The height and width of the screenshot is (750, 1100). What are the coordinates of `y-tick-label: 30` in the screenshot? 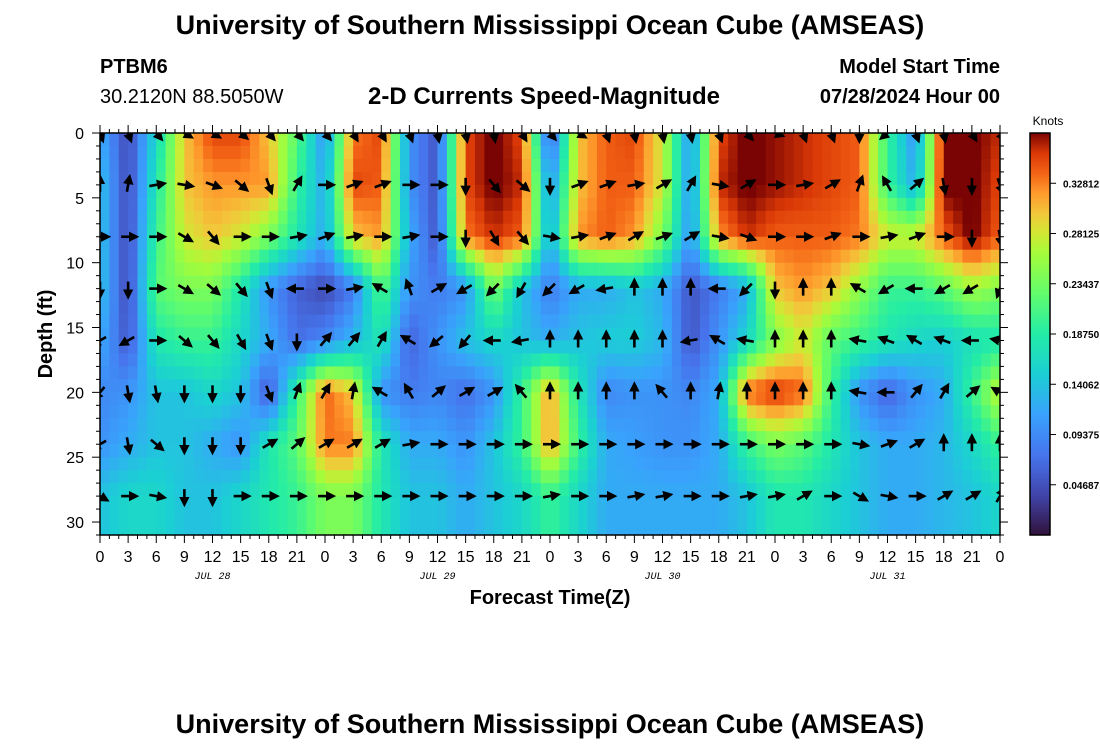 It's located at (75, 523).